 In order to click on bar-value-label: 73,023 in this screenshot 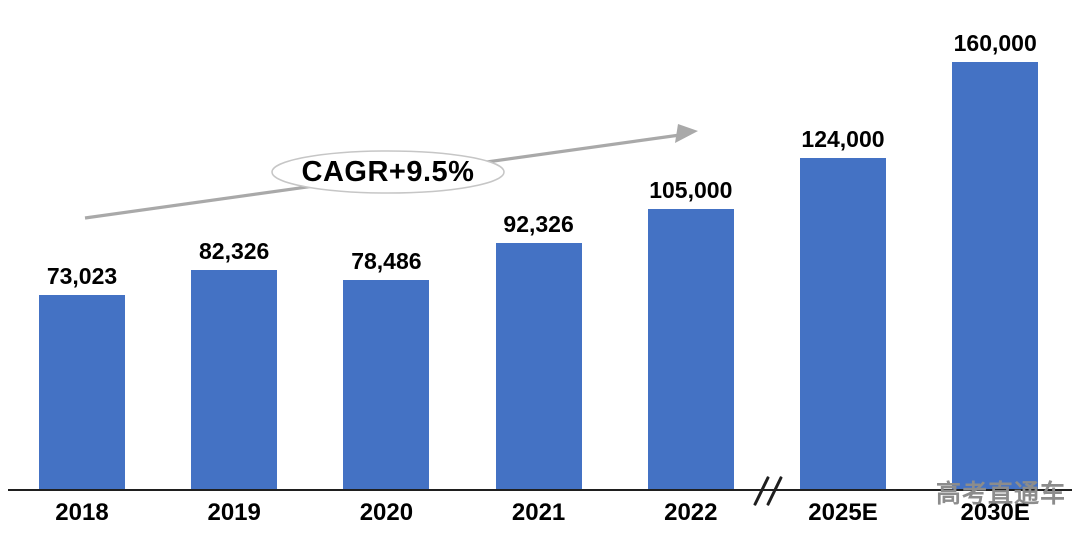, I will do `click(82, 276)`.